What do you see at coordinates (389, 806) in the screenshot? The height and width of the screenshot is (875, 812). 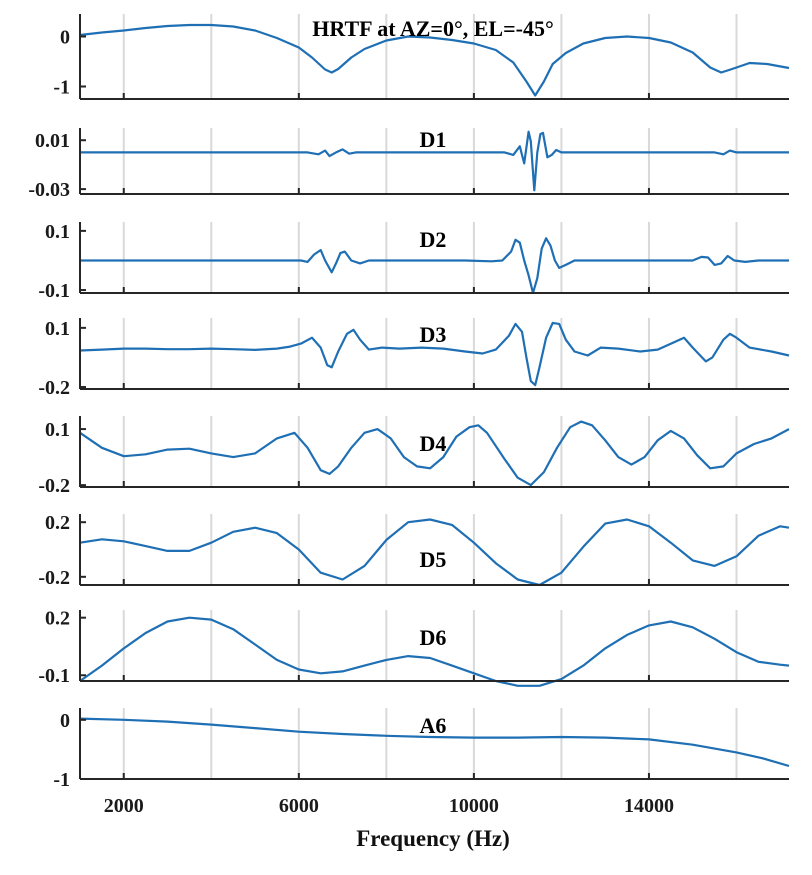 I see `x-axis: 2000 6000 10000 14000` at bounding box center [389, 806].